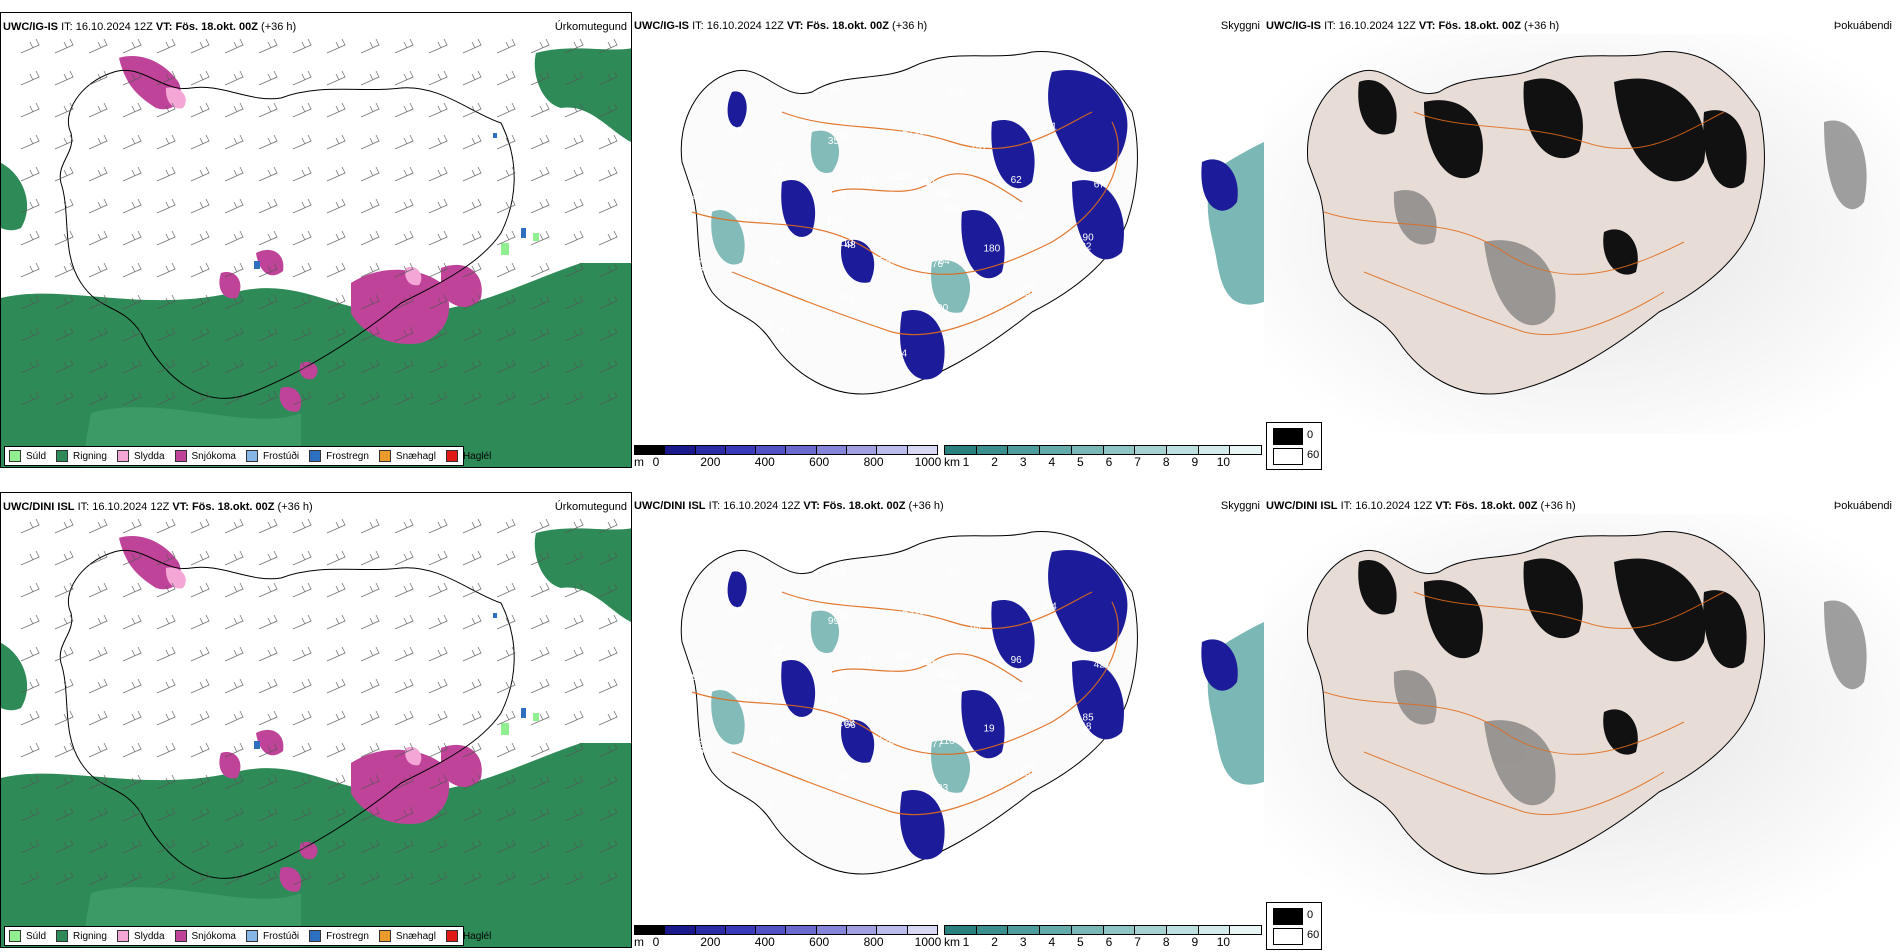  What do you see at coordinates (1023, 941) in the screenshot?
I see `colorbar-tick-label: 3` at bounding box center [1023, 941].